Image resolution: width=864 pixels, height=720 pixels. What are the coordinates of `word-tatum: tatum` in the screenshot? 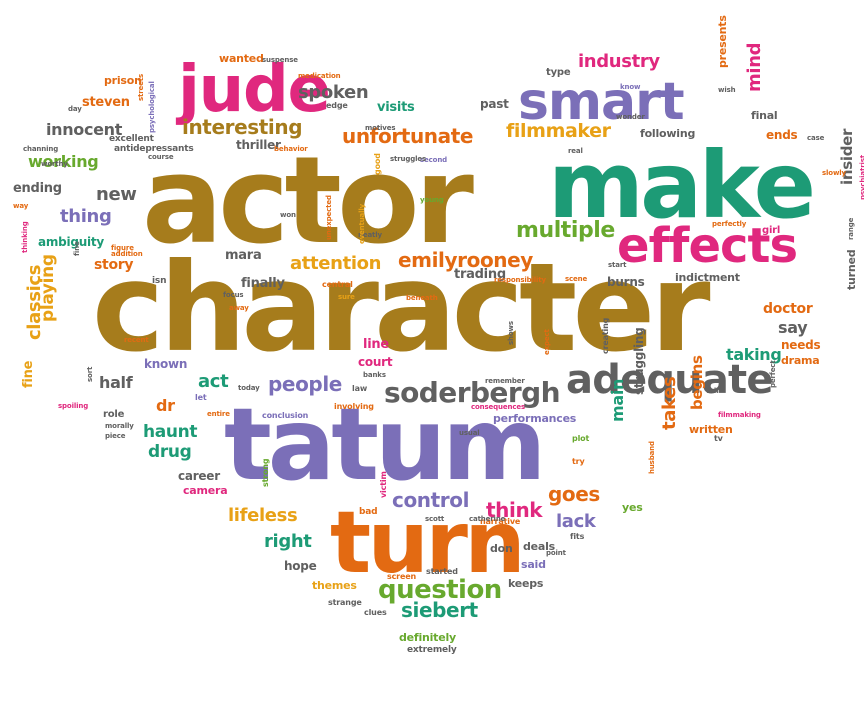 It's located at (385, 444).